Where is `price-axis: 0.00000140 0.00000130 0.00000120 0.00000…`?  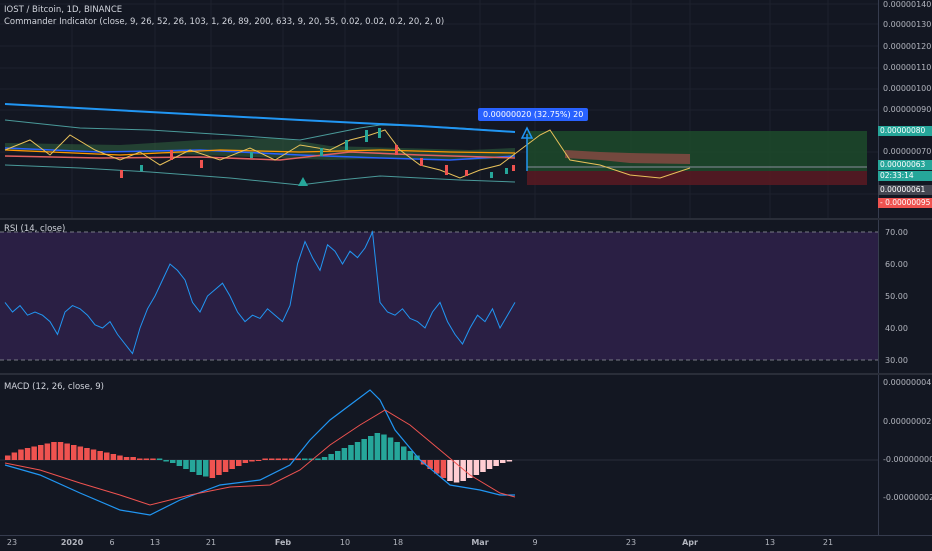
price-axis: 0.00000140 0.00000130 0.00000120 0.00000… is located at coordinates (905, 109).